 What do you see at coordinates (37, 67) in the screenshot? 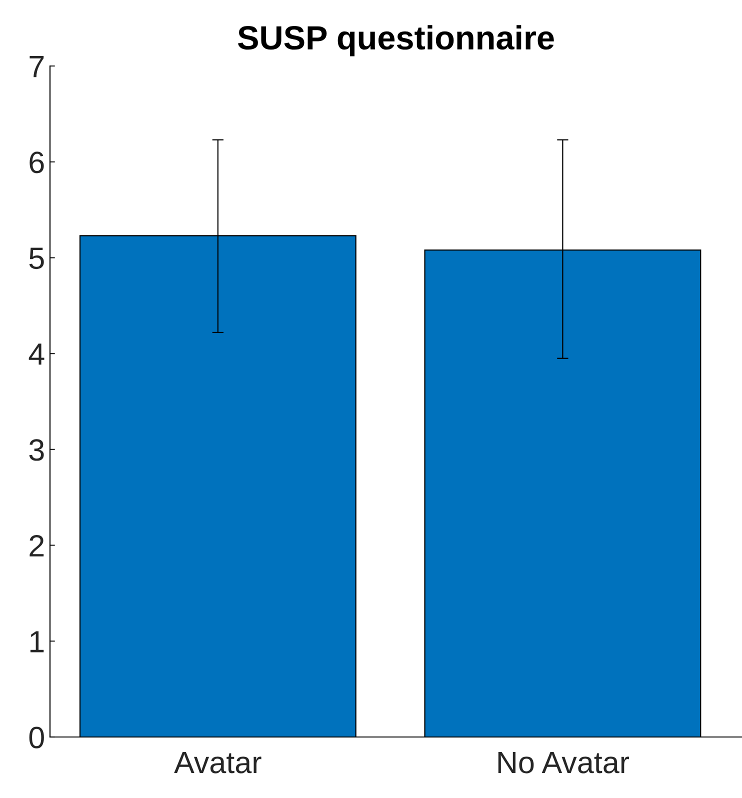
I see `y-tick-label: 7` at bounding box center [37, 67].